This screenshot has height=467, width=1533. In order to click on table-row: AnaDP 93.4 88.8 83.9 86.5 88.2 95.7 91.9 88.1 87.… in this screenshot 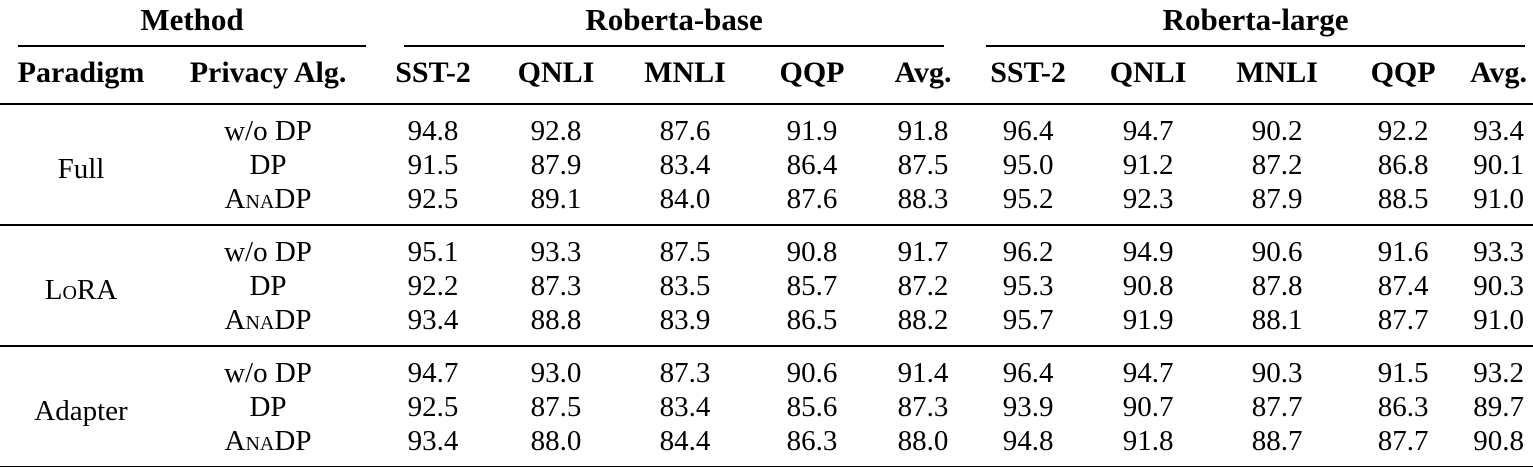, I will do `click(766, 324)`.